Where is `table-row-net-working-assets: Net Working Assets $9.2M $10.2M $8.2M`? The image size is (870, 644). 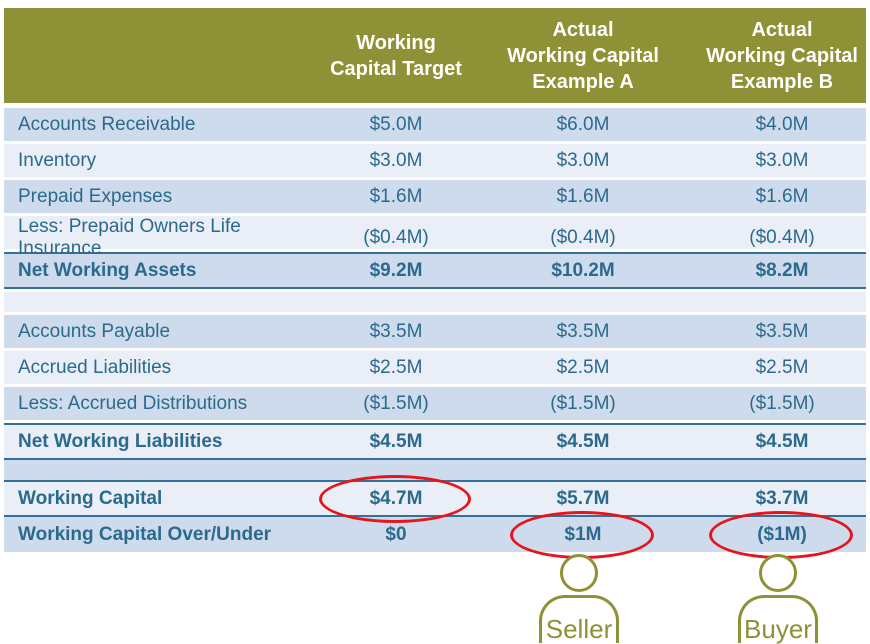
table-row-net-working-assets: Net Working Assets $9.2M $10.2M $8.2M is located at coordinates (435, 270).